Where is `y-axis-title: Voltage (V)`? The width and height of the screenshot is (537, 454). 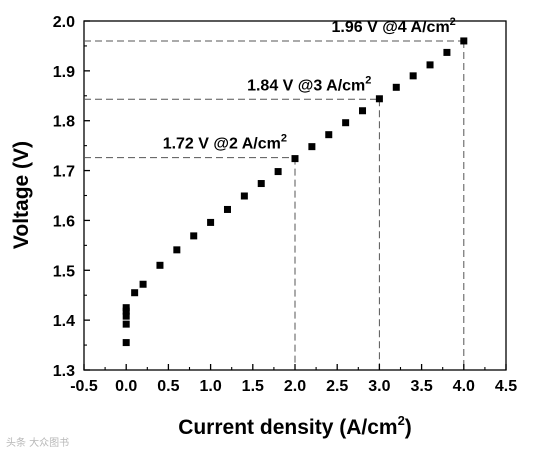 y-axis-title: Voltage (V) is located at coordinates (21, 195).